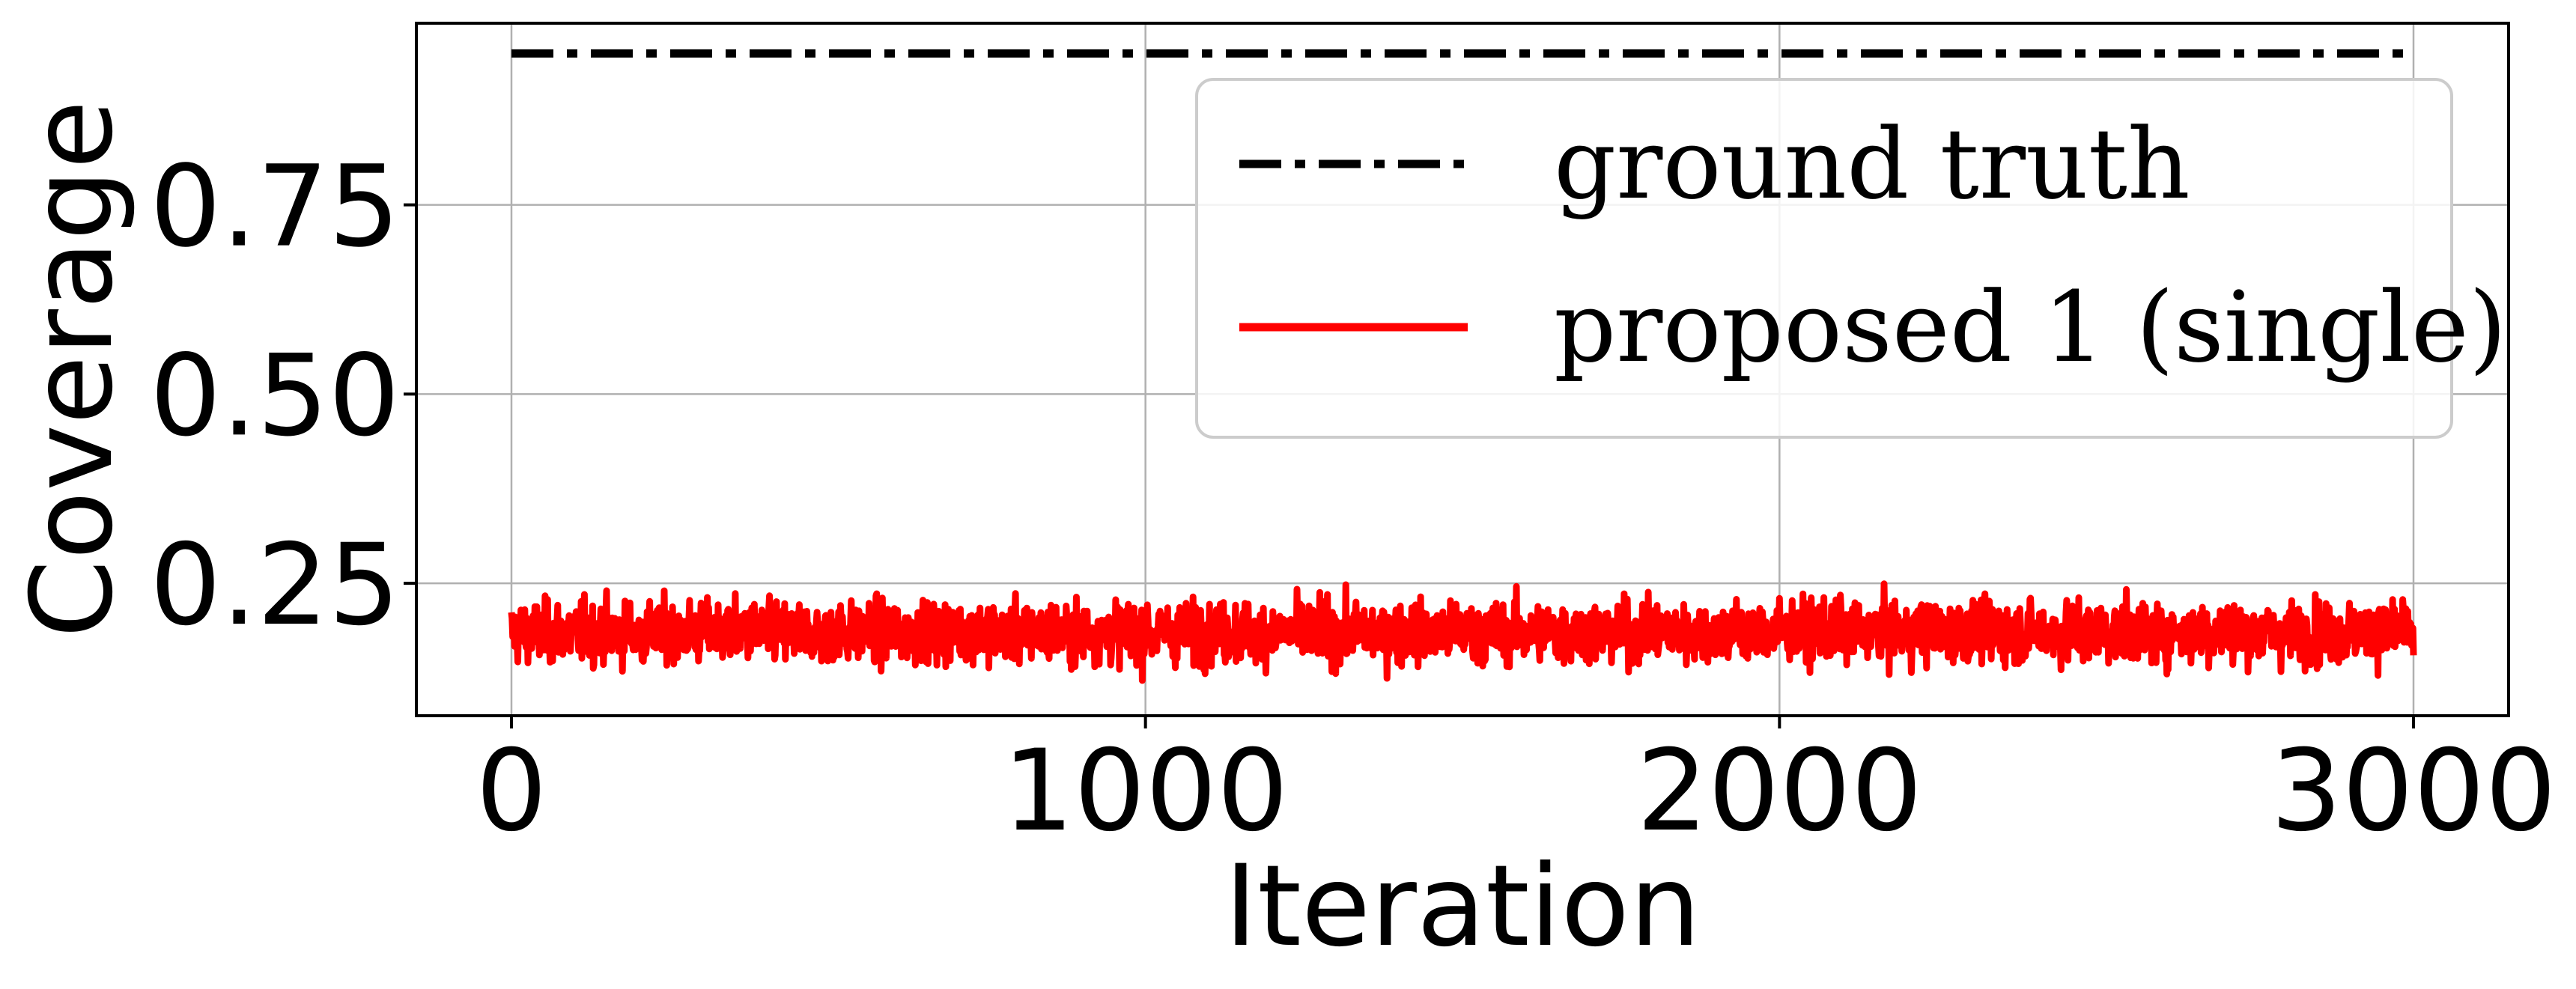  What do you see at coordinates (72, 369) in the screenshot?
I see `y-axis-label: Coverage` at bounding box center [72, 369].